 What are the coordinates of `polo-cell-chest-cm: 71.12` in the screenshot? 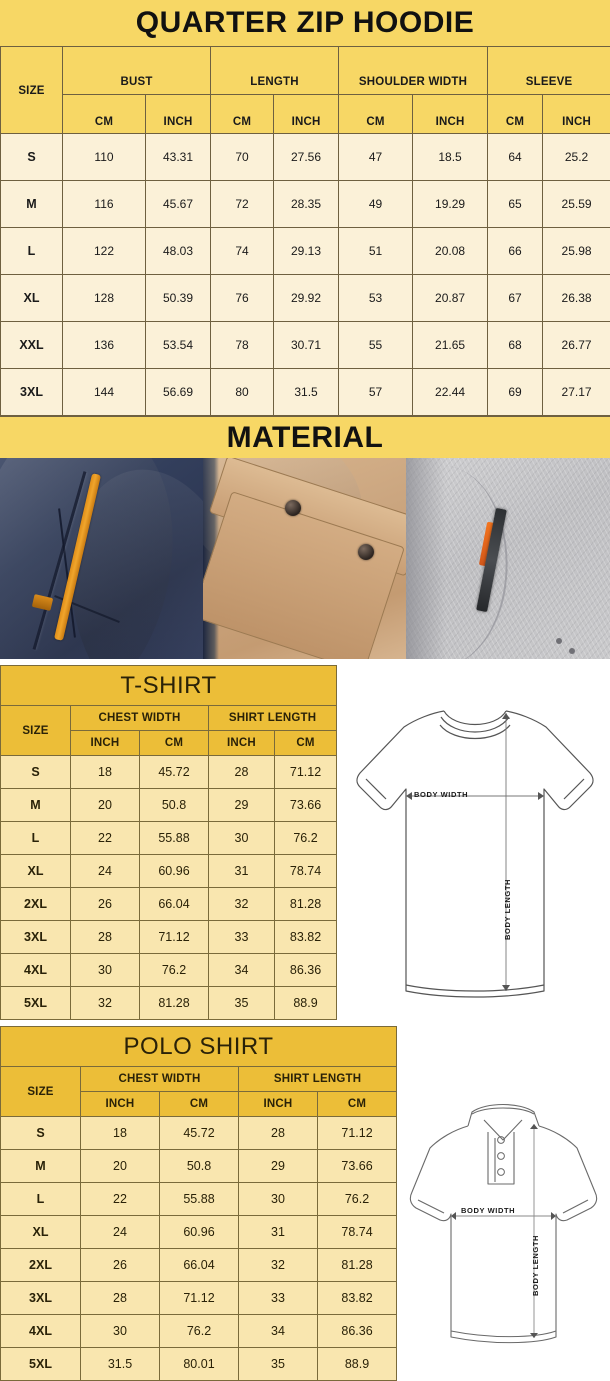 It's located at (199, 1298).